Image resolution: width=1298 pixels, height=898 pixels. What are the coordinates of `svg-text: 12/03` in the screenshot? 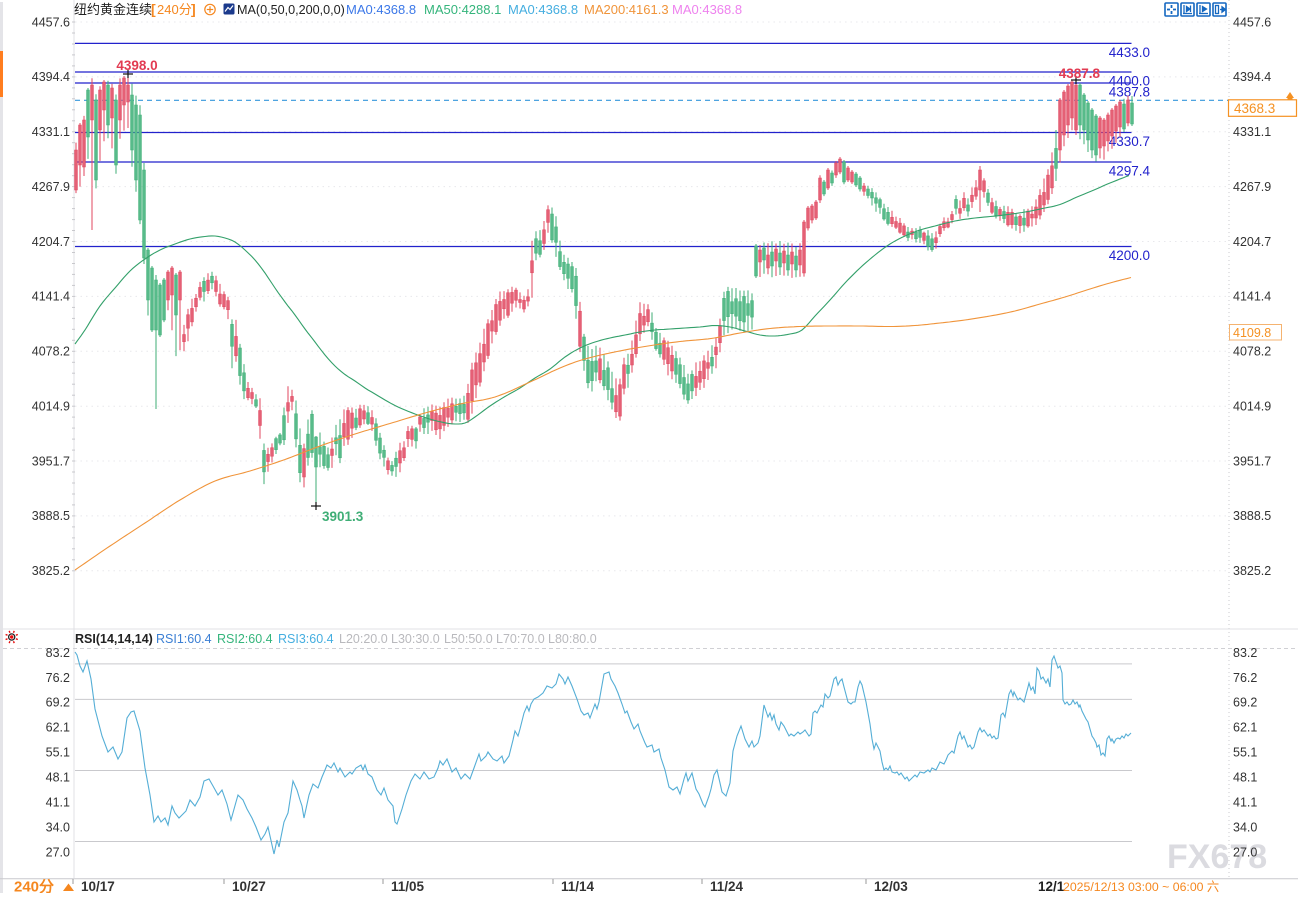 It's located at (891, 886).